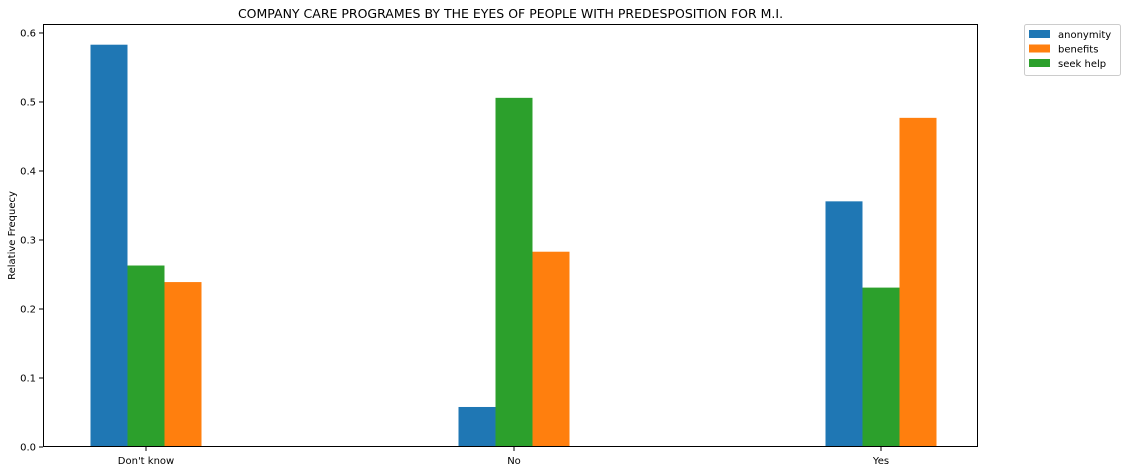  I want to click on y-tick-label: 0.1, so click(28, 378).